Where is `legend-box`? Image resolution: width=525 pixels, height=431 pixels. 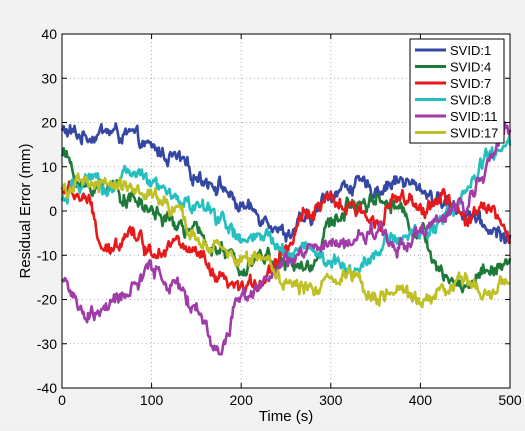
legend-box is located at coordinates (457, 91).